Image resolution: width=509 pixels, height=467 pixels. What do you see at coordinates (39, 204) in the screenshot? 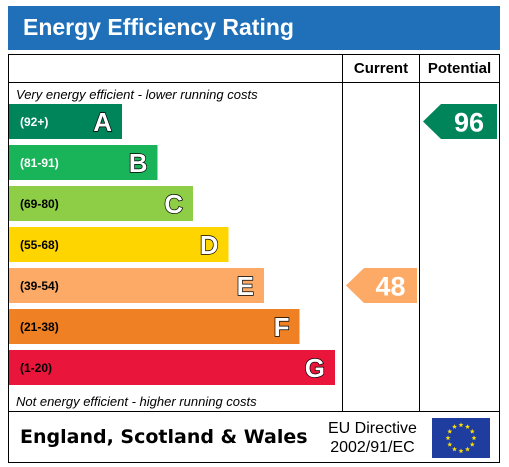
I see `band-range-label: (69-80)` at bounding box center [39, 204].